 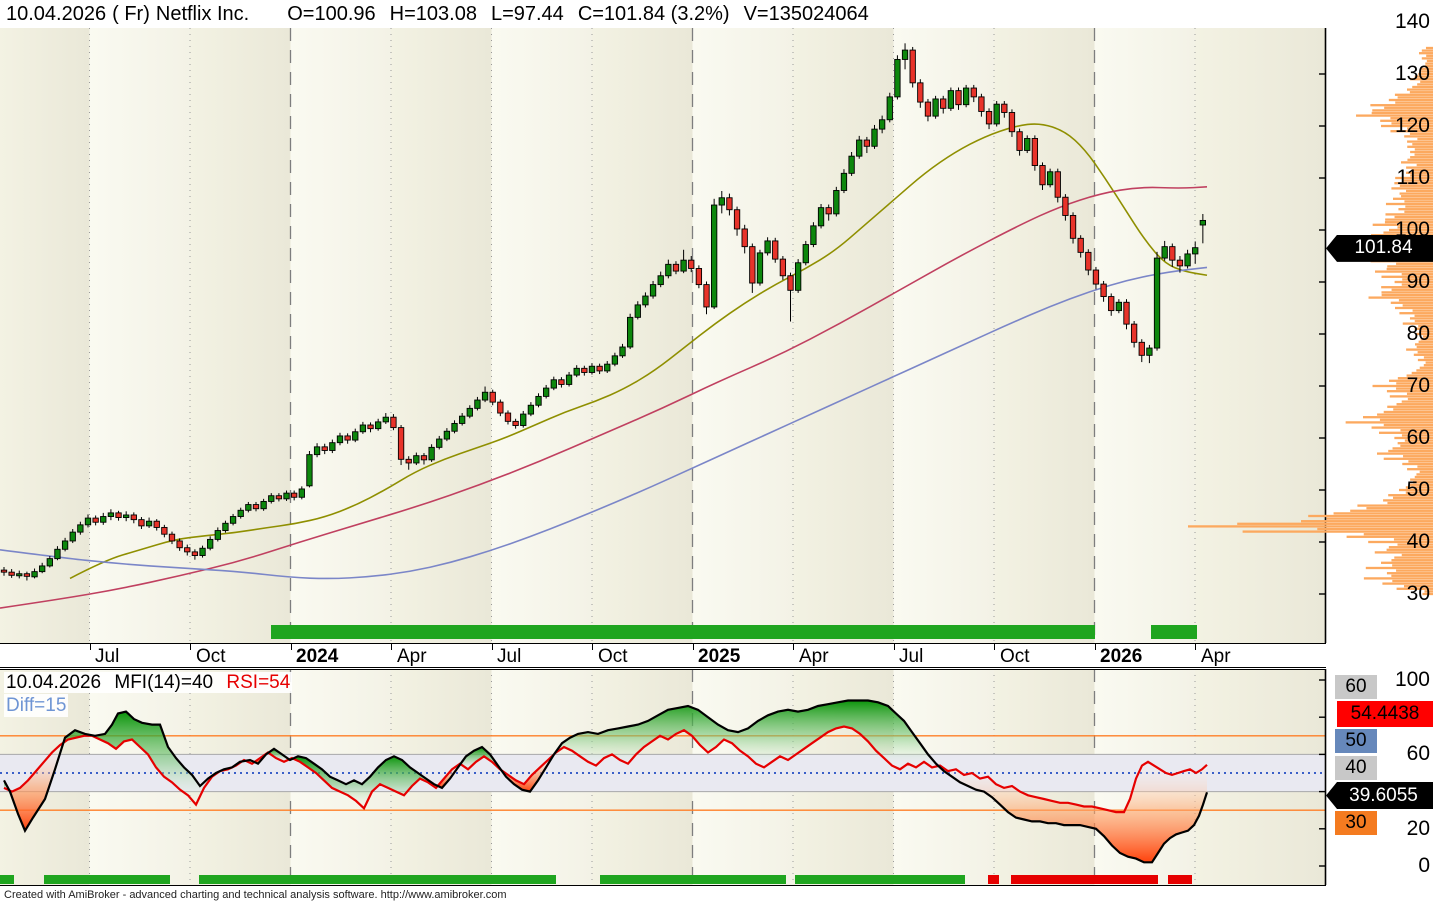 I want to click on last-price-tag: 101.84, so click(x=1379, y=248).